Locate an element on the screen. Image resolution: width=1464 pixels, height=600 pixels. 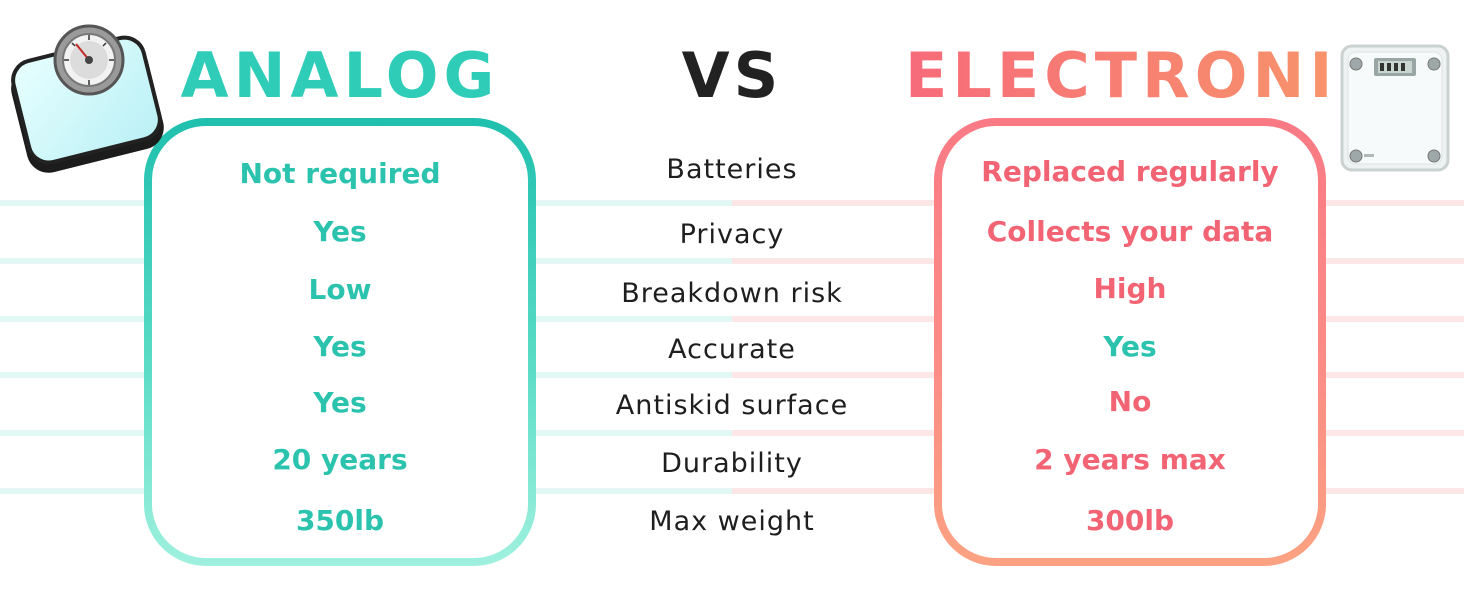
analog-scale-icon is located at coordinates (87, 98).